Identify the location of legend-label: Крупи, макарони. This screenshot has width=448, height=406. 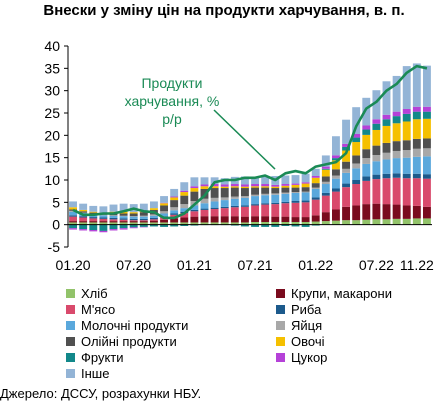
(341, 293).